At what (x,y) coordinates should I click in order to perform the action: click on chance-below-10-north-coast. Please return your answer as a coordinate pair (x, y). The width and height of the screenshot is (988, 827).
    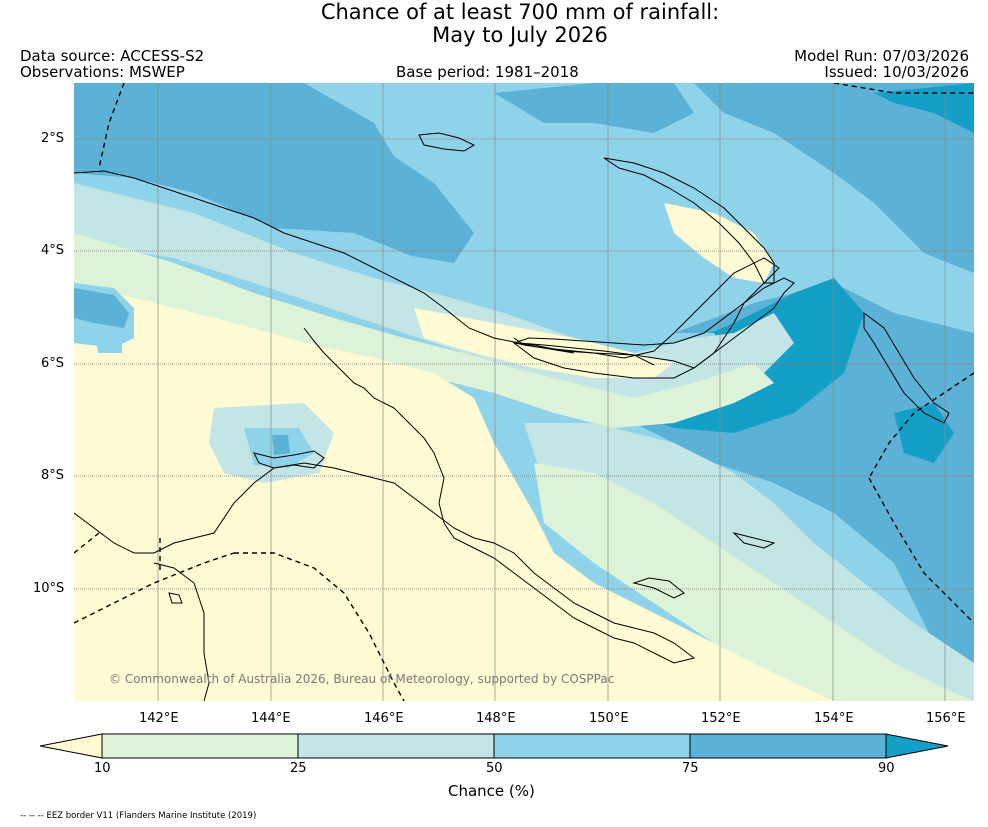
    Looking at the image, I should click on (544, 343).